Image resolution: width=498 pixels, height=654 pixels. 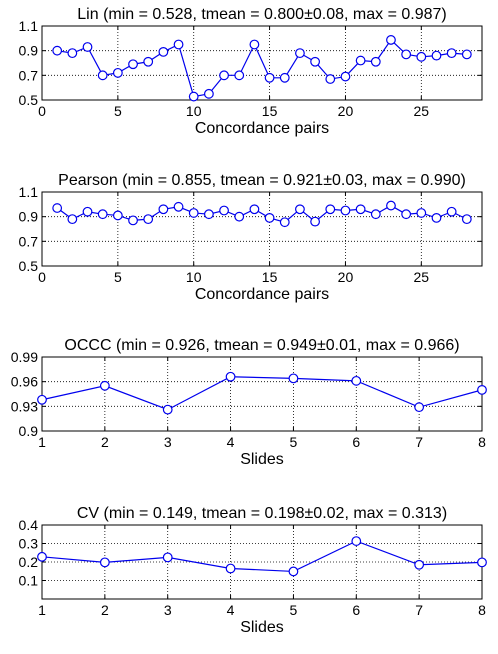 What do you see at coordinates (29, 266) in the screenshot?
I see `y-tick-label: 0.5` at bounding box center [29, 266].